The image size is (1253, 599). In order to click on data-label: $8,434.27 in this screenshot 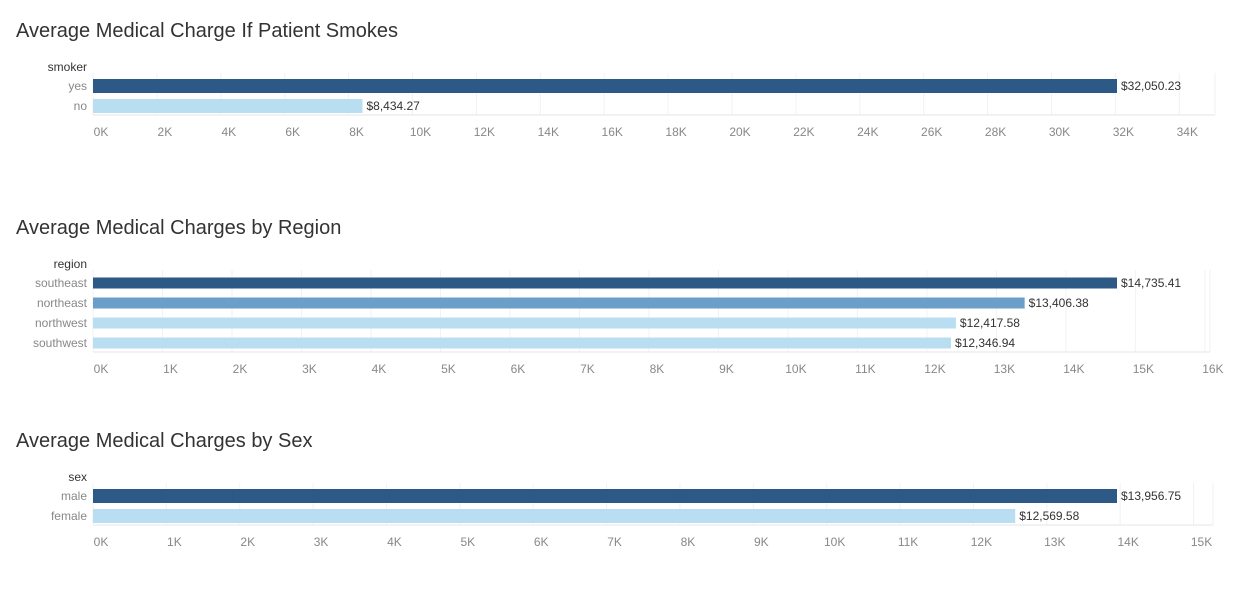, I will do `click(393, 106)`.